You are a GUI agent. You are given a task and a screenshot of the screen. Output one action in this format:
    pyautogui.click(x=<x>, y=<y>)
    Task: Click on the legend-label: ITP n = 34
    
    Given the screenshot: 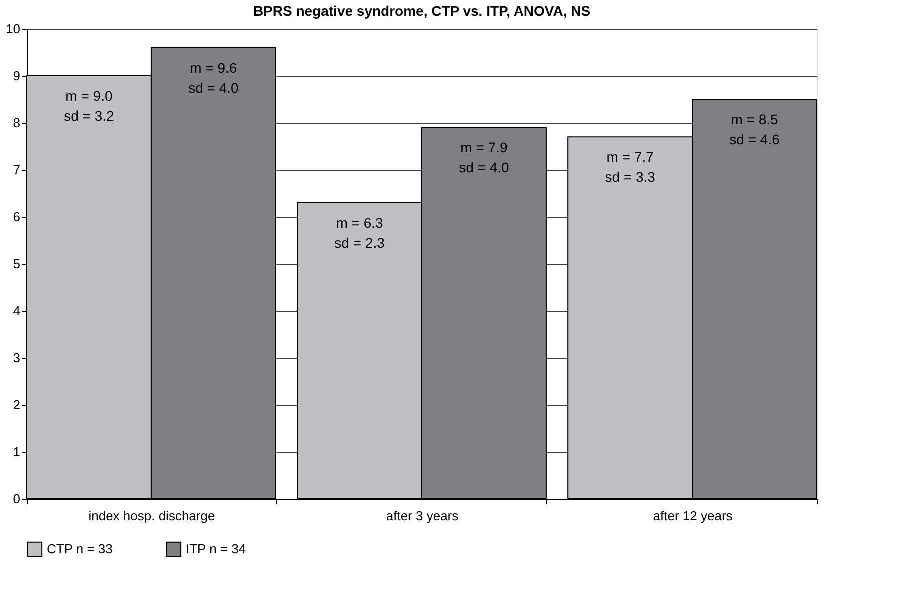 What is the action you would take?
    pyautogui.click(x=216, y=548)
    